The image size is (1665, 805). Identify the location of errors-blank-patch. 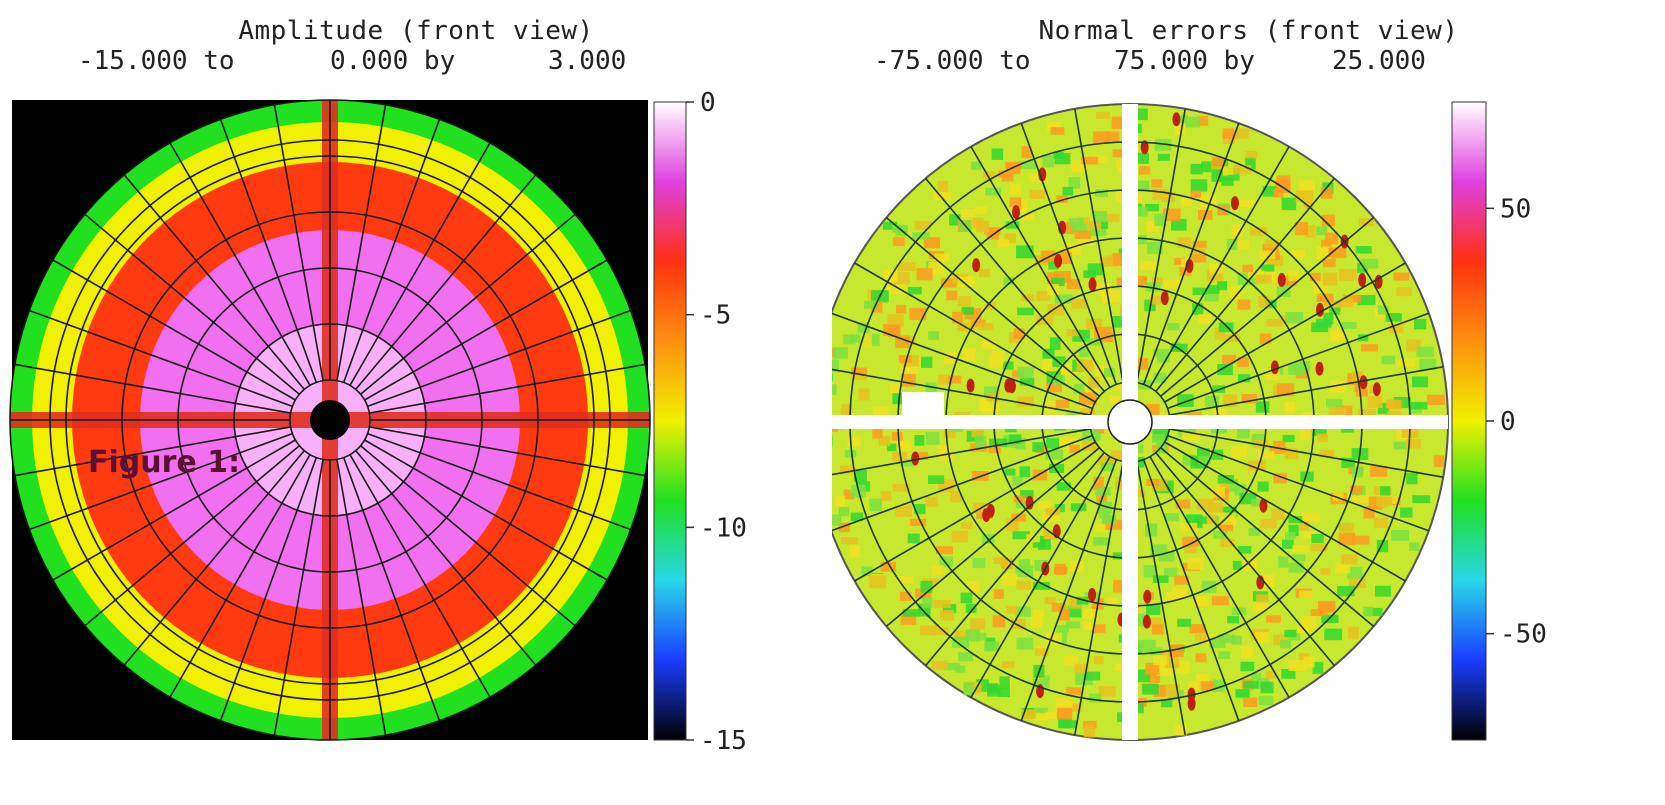
(923, 407).